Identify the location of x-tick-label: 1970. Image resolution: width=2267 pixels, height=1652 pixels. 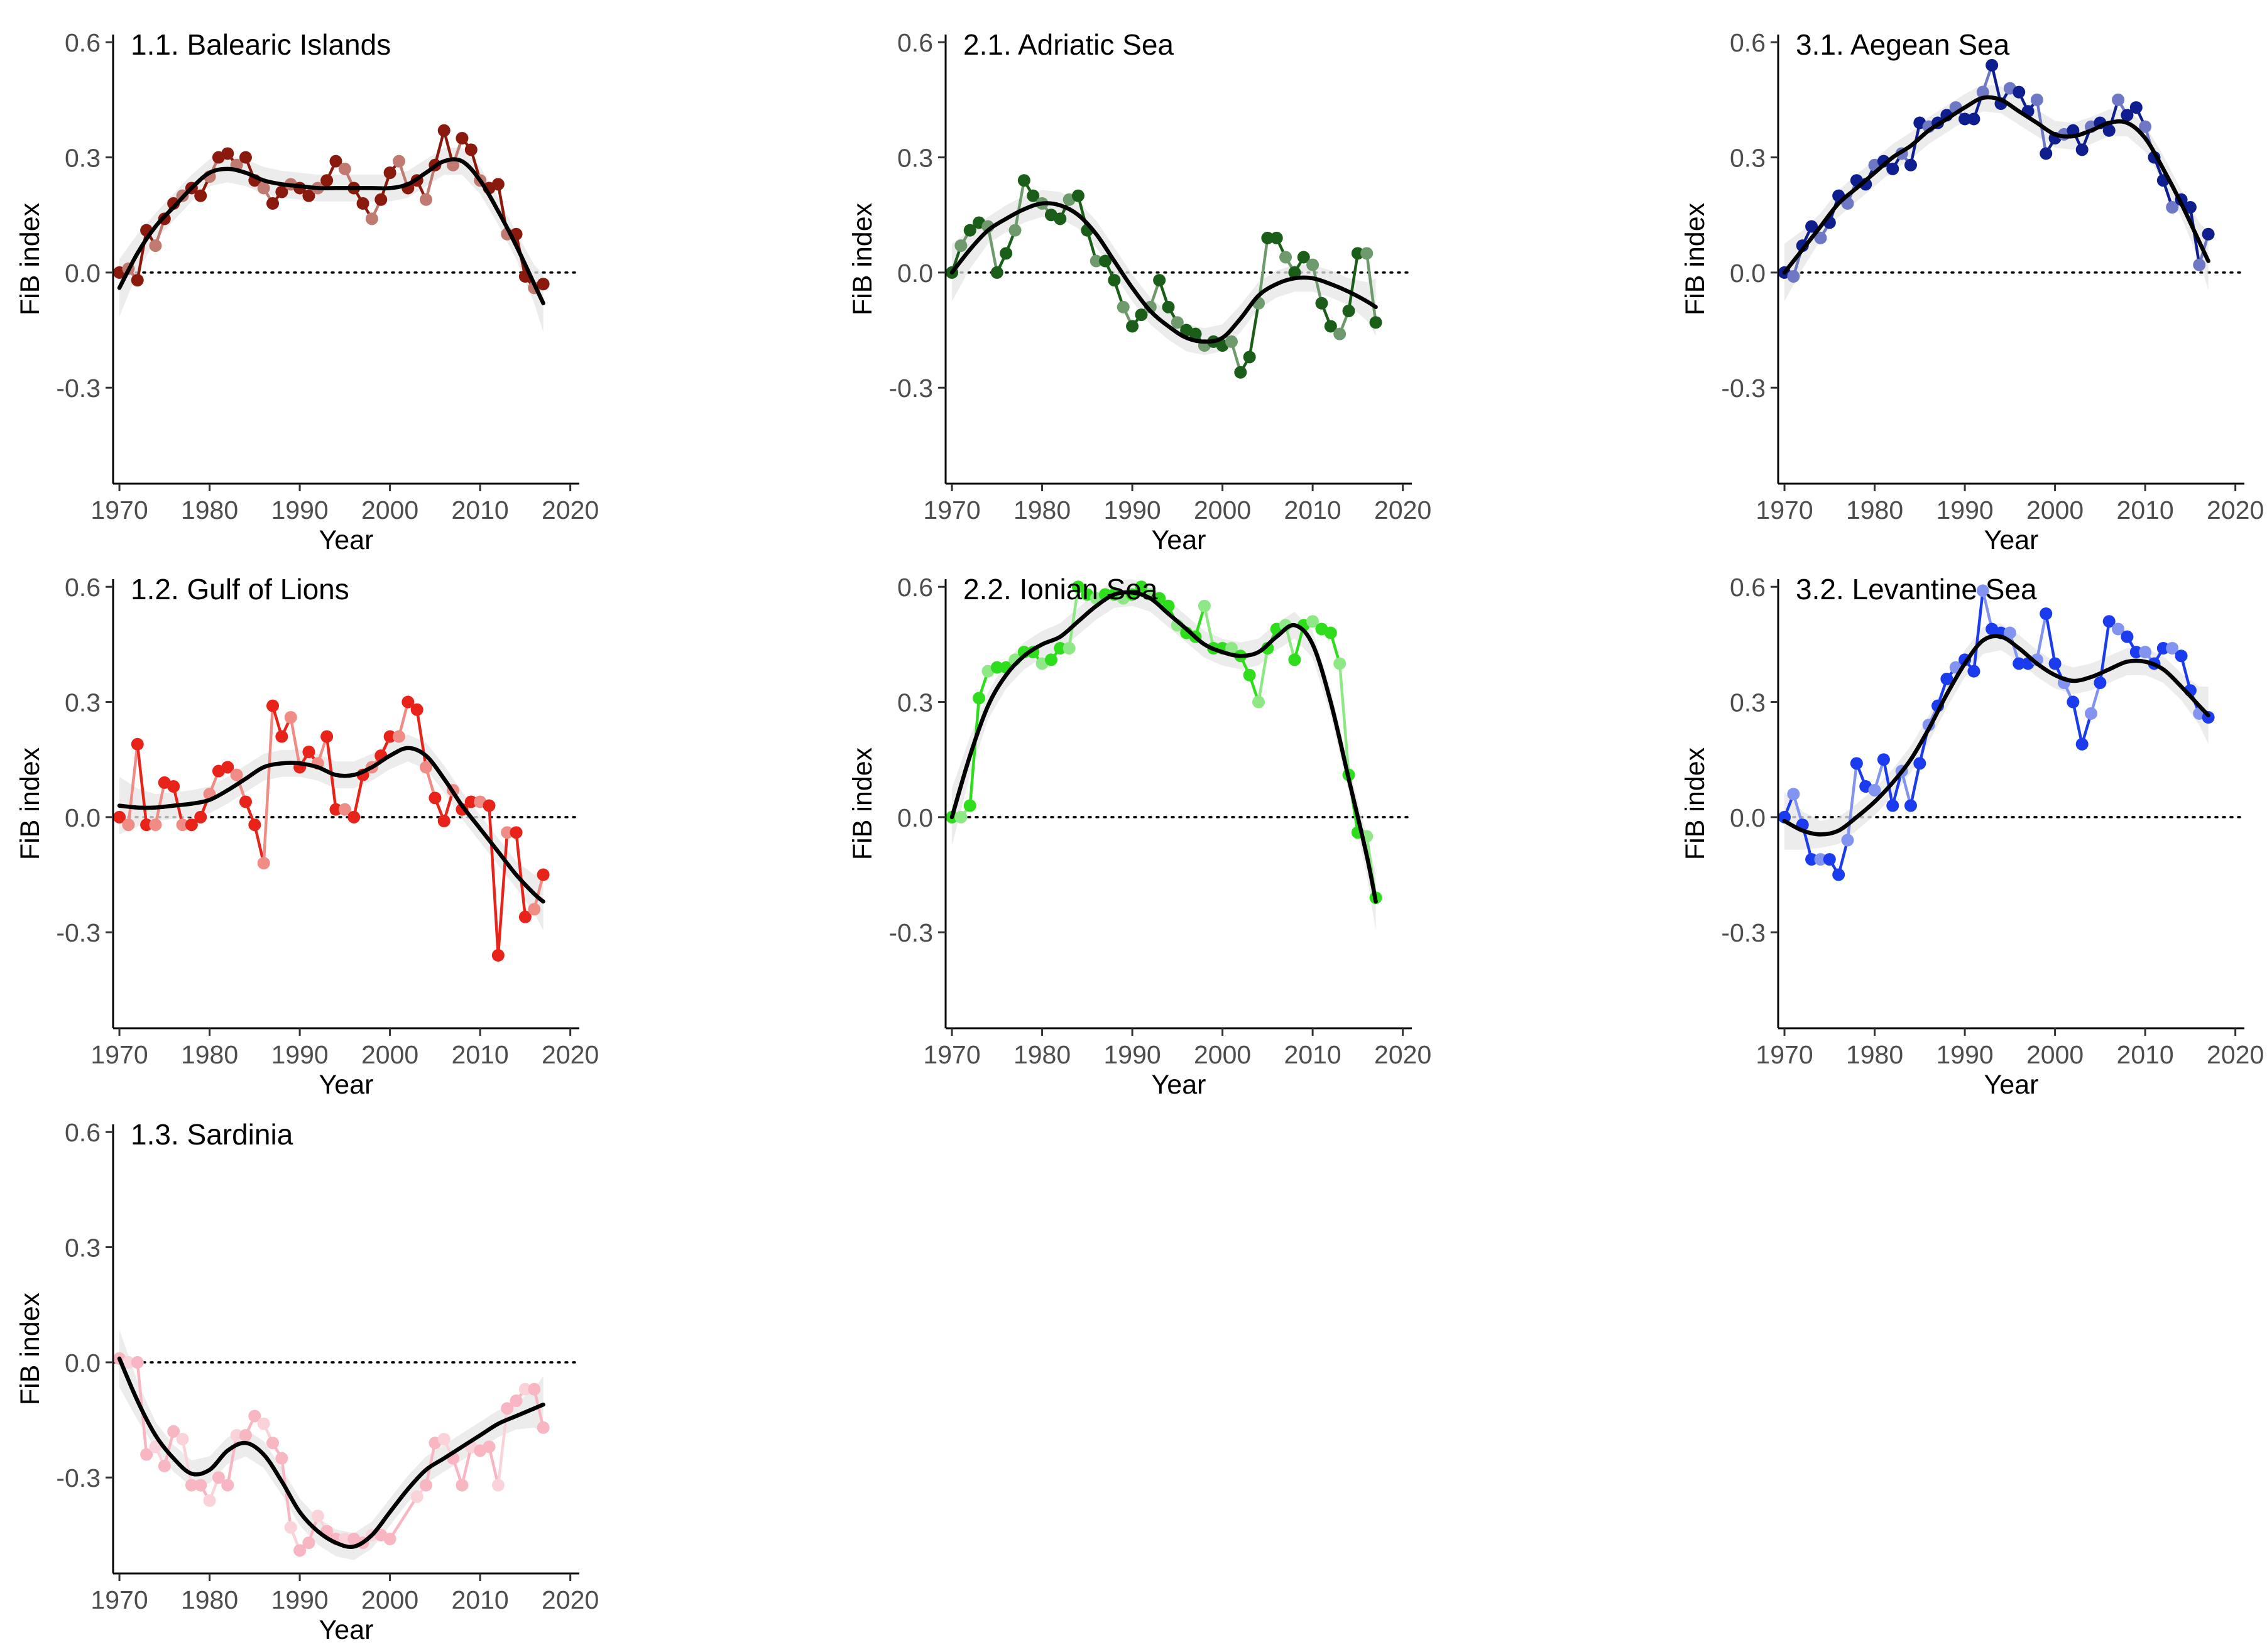
(119, 510).